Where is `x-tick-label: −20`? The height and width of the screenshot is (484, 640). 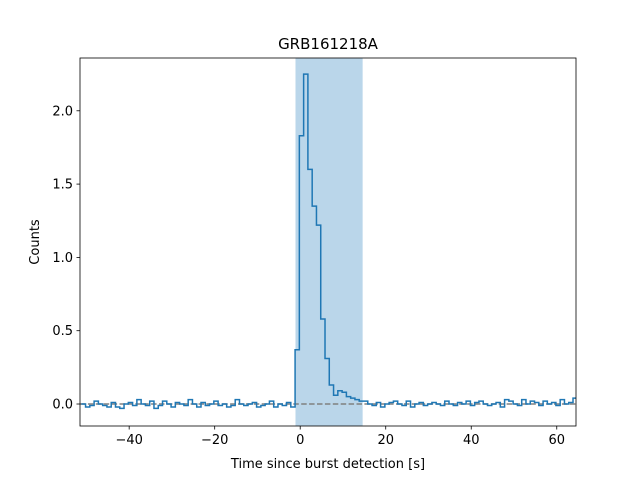 x-tick-label: −20 is located at coordinates (214, 440).